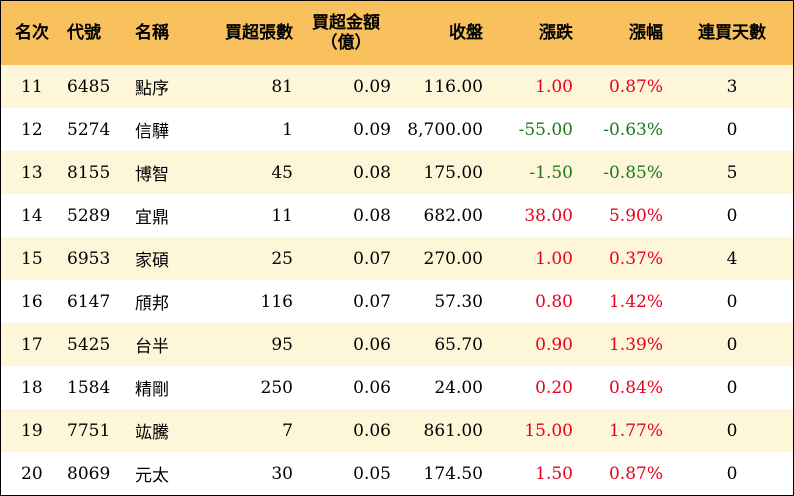 Image resolution: width=794 pixels, height=496 pixels. What do you see at coordinates (732, 258) in the screenshot?
I see `cell-days: 4` at bounding box center [732, 258].